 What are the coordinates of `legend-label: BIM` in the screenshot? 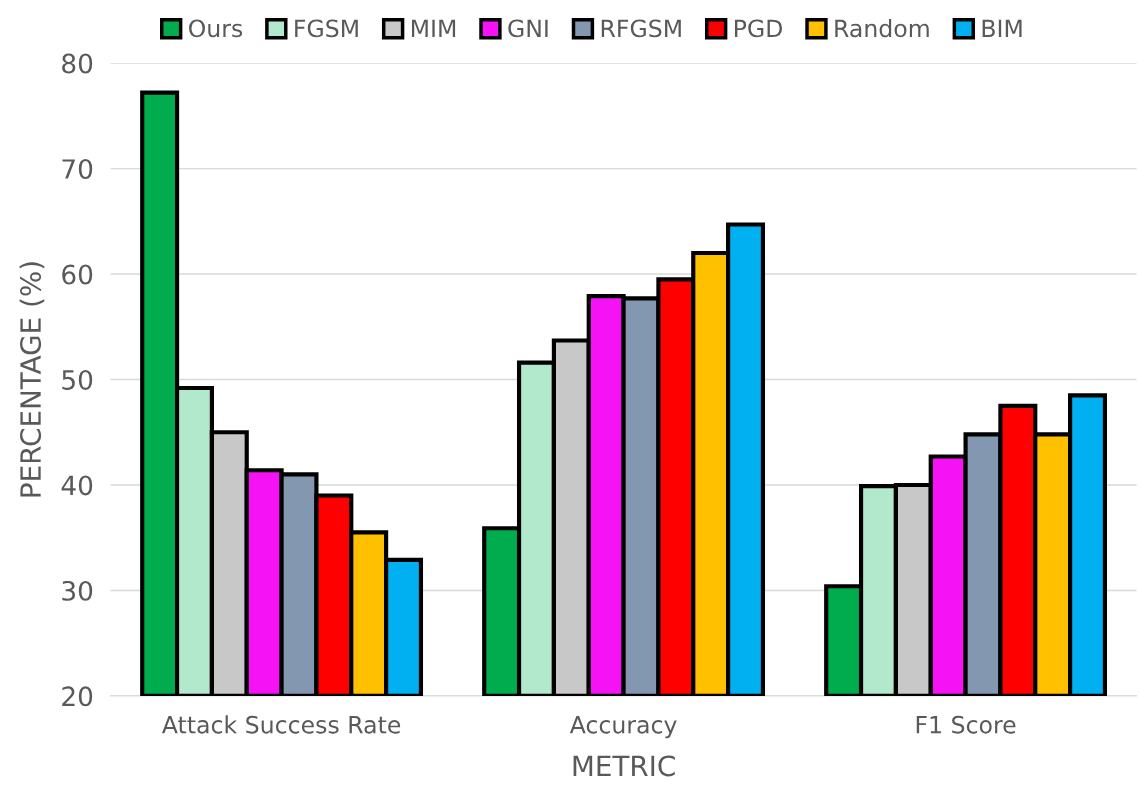 It's located at (1002, 28).